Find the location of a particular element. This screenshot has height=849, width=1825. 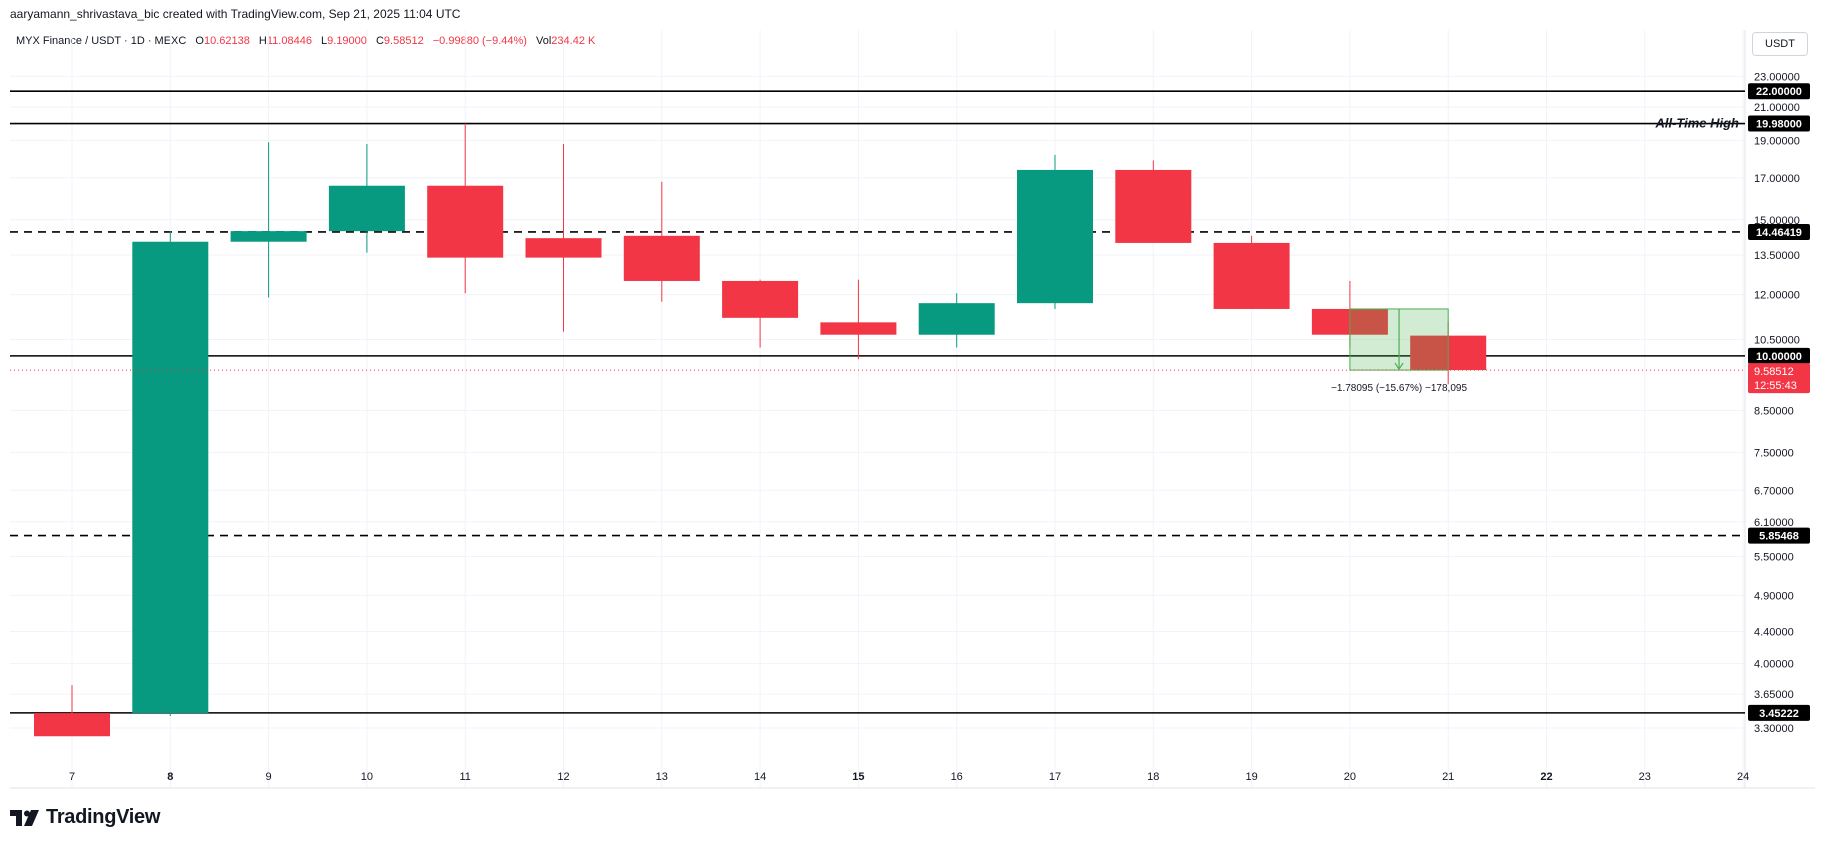

price-level-label: 14.46419 is located at coordinates (1779, 233).